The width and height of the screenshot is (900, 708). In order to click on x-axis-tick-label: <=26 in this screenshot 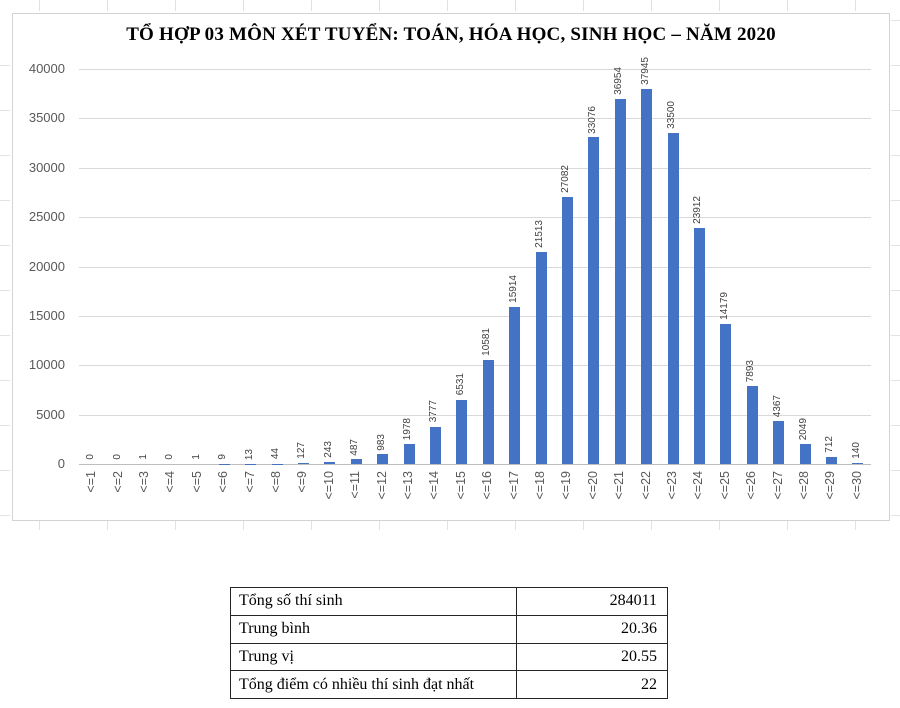, I will do `click(751, 485)`.